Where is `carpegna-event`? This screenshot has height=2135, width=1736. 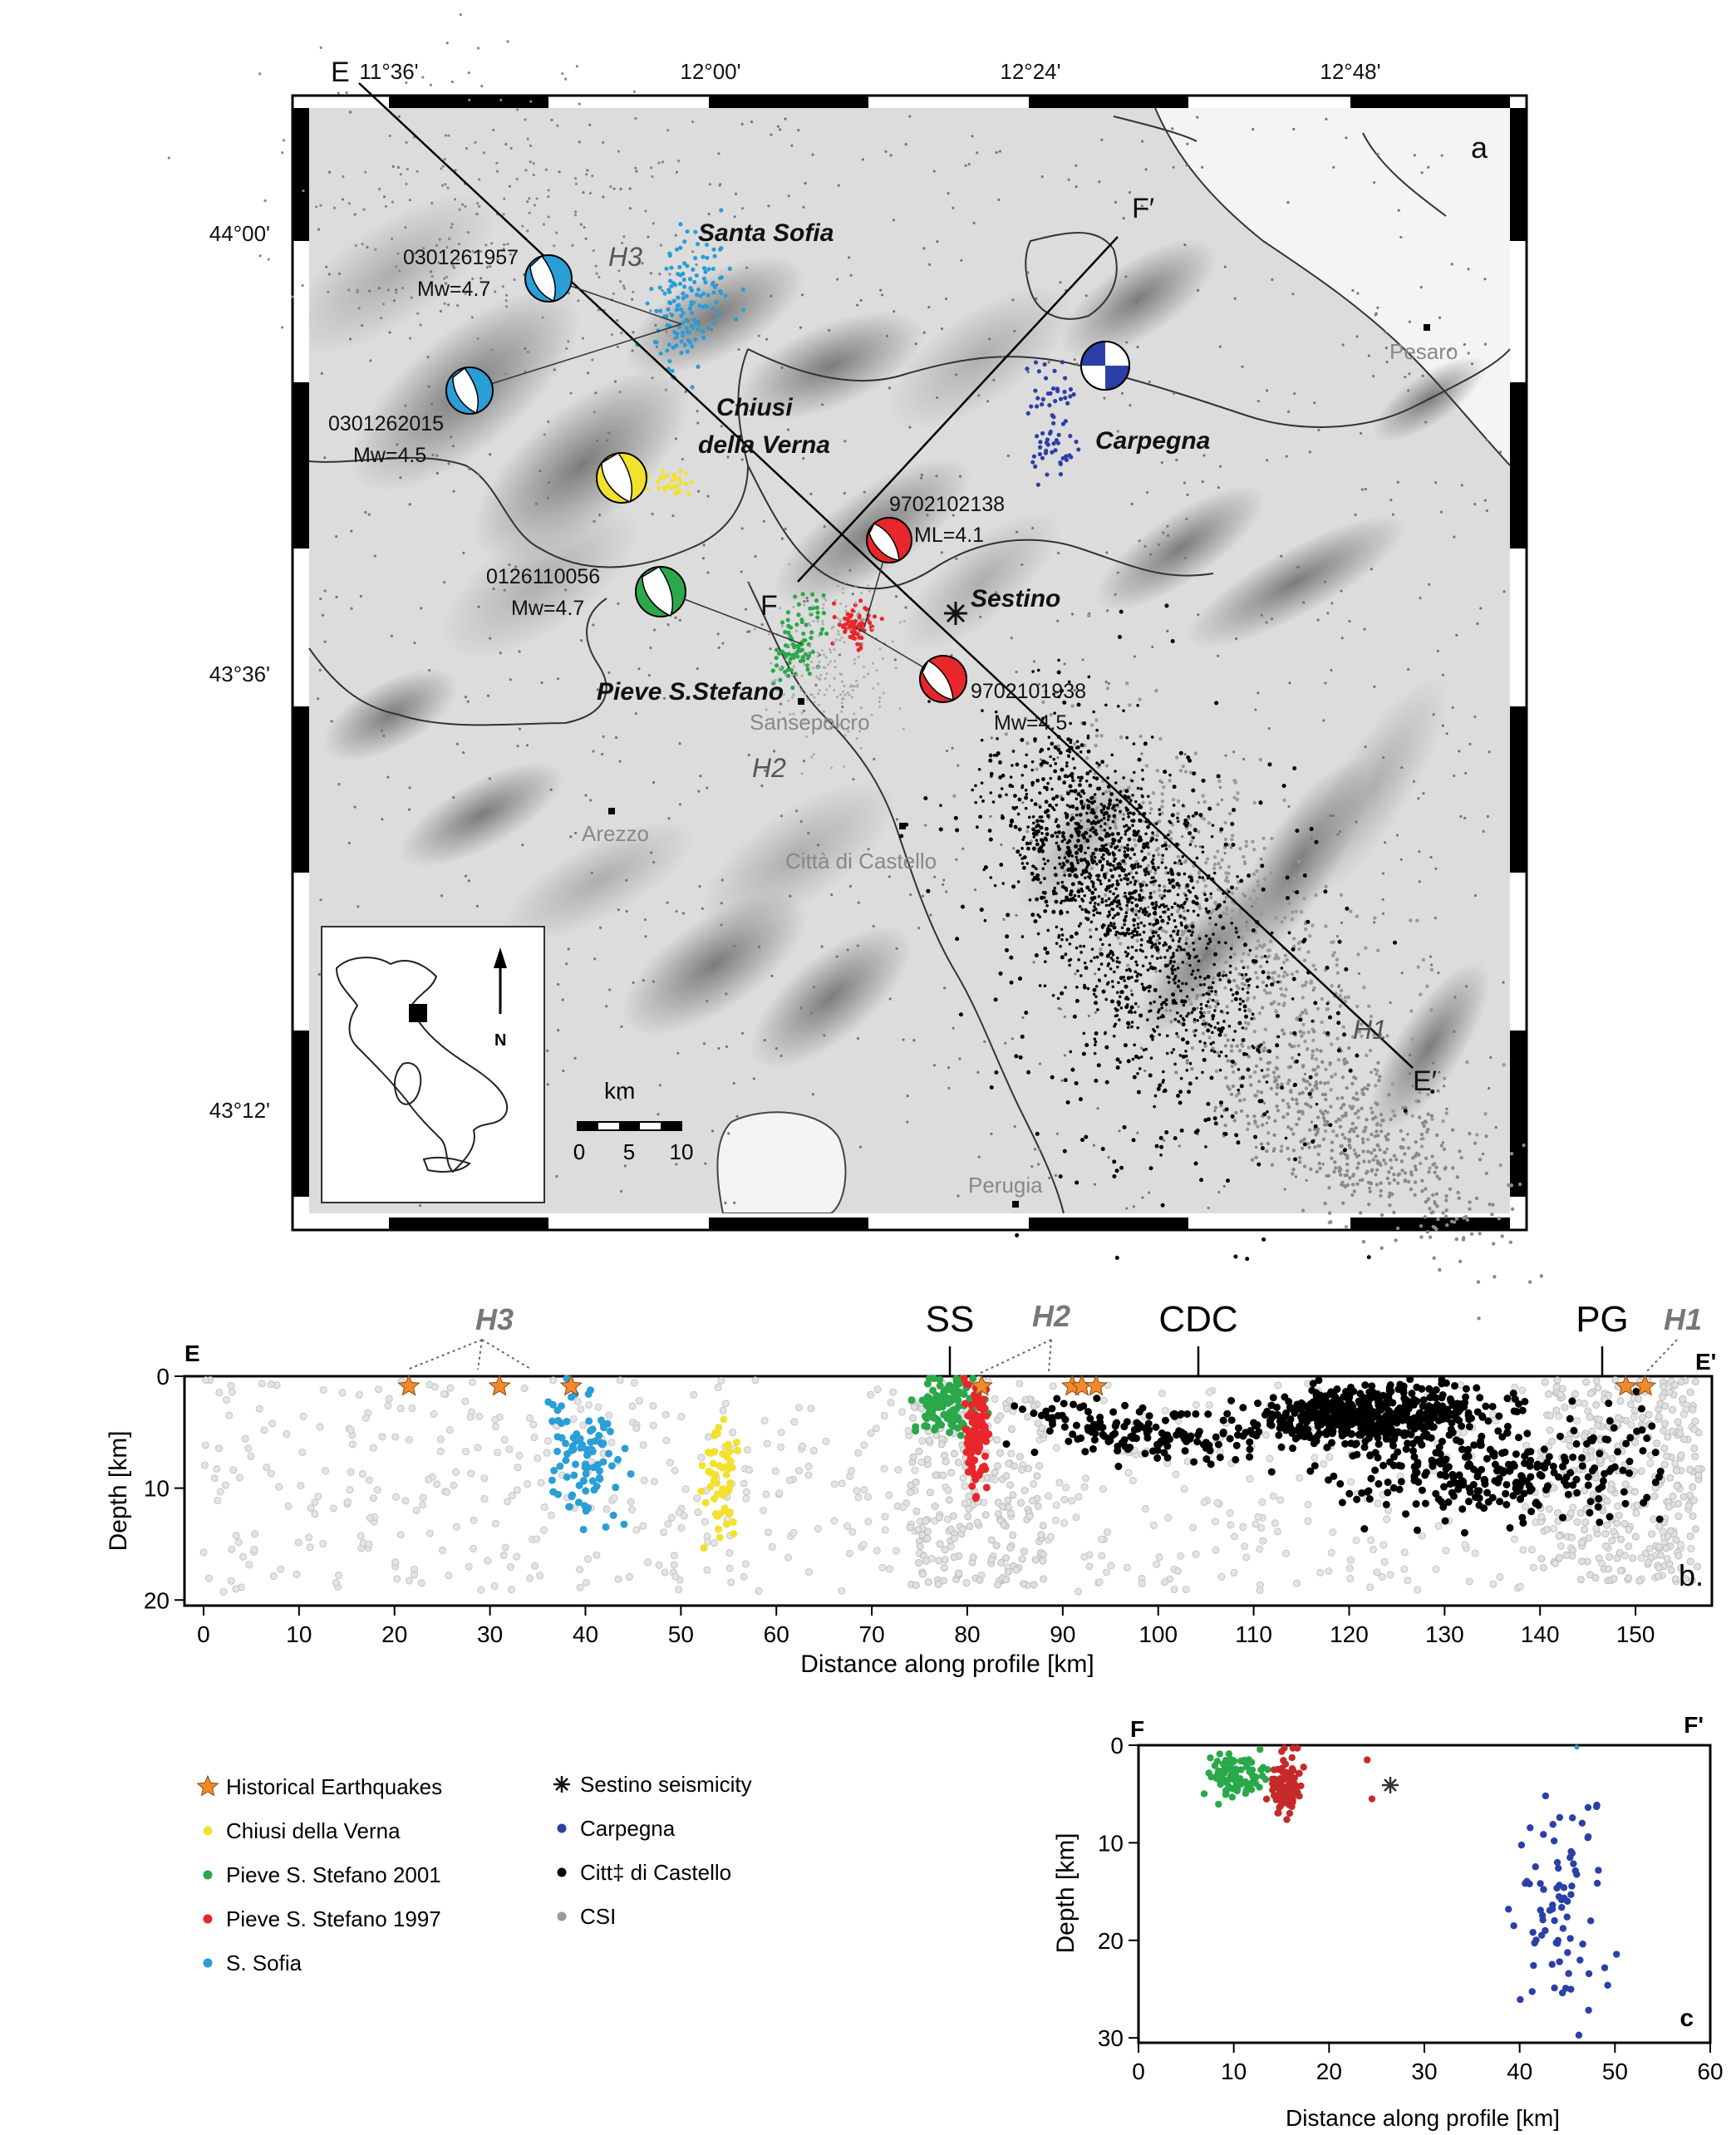 carpegna-event is located at coordinates (1033, 462).